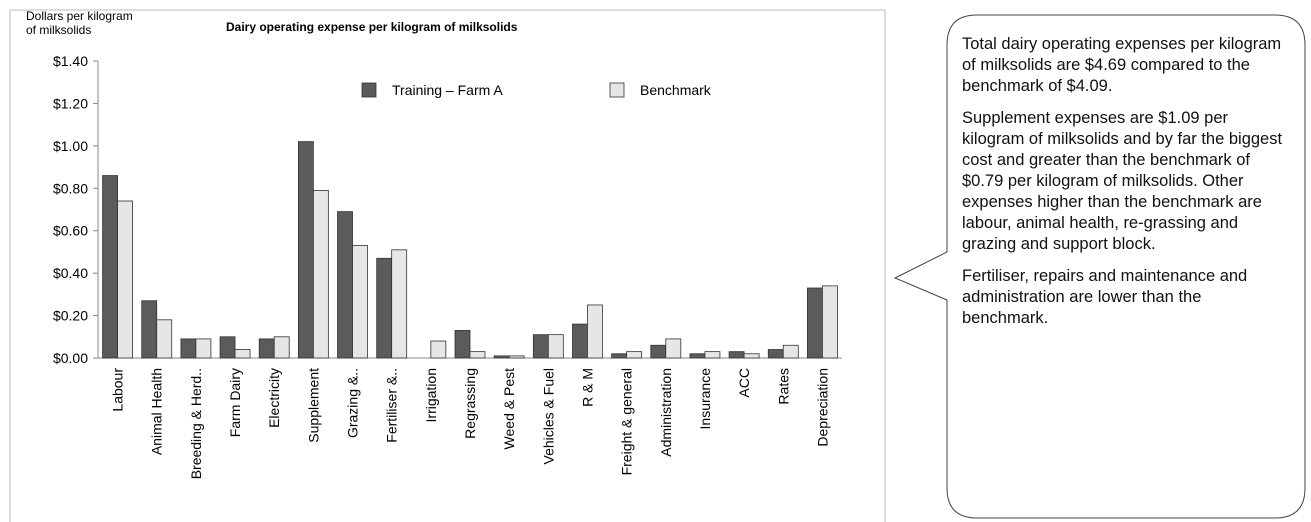  Describe the element at coordinates (587, 387) in the screenshot. I see `x-tick-label: R & M` at that location.